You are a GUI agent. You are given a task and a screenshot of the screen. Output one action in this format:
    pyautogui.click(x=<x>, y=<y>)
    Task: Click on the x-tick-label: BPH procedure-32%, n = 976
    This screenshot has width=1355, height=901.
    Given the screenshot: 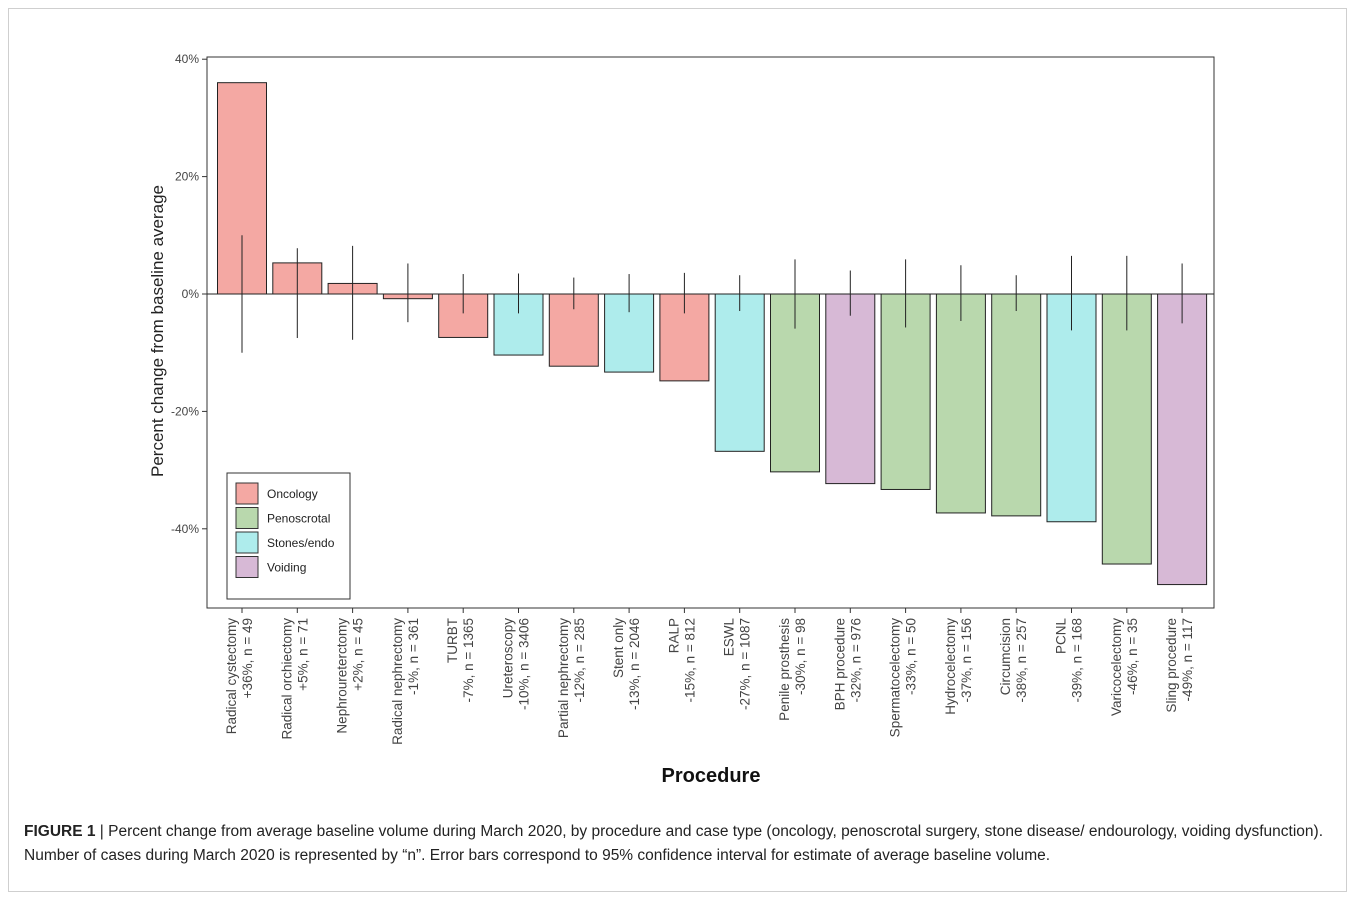 What is the action you would take?
    pyautogui.click(x=847, y=664)
    